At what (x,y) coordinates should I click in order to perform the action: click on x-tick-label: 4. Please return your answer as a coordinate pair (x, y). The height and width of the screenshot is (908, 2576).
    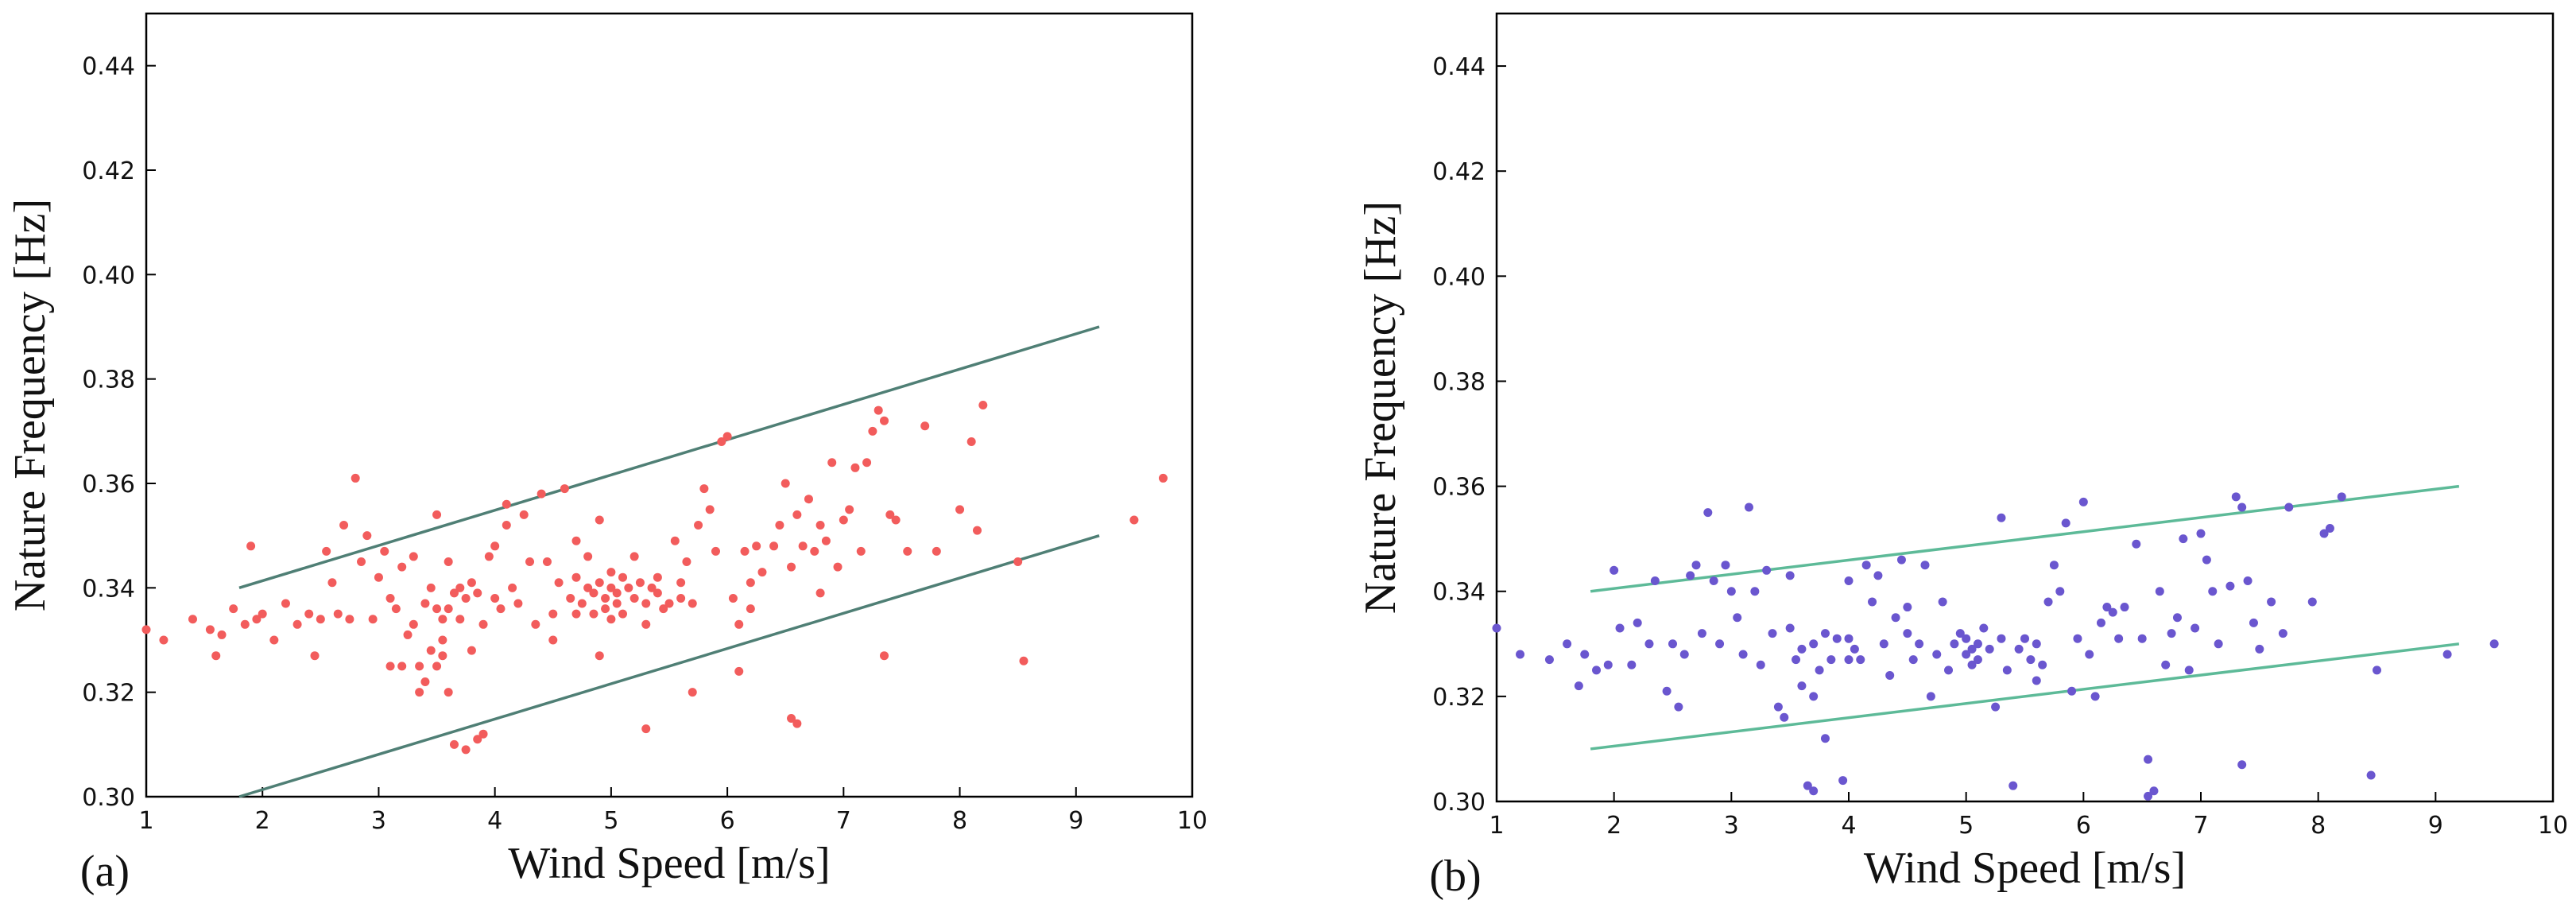
    Looking at the image, I should click on (1849, 826).